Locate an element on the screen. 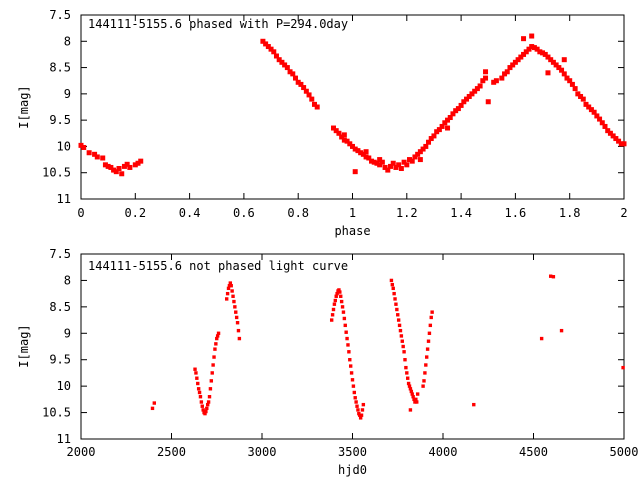 The height and width of the screenshot is (480, 640). x-tick-label: 3000 is located at coordinates (262, 452).